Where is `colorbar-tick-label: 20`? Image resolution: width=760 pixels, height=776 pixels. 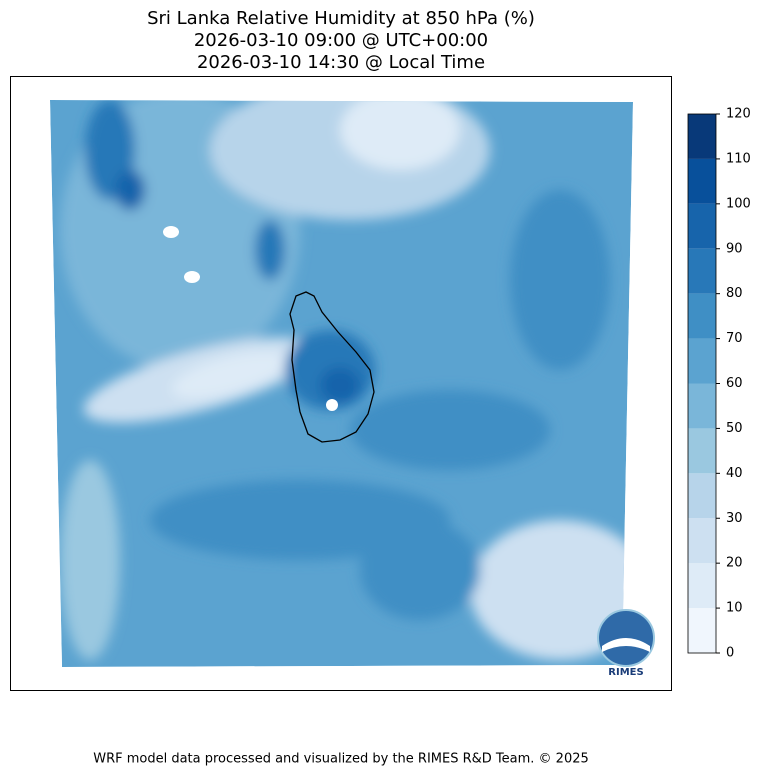
colorbar-tick-label: 20 is located at coordinates (734, 563).